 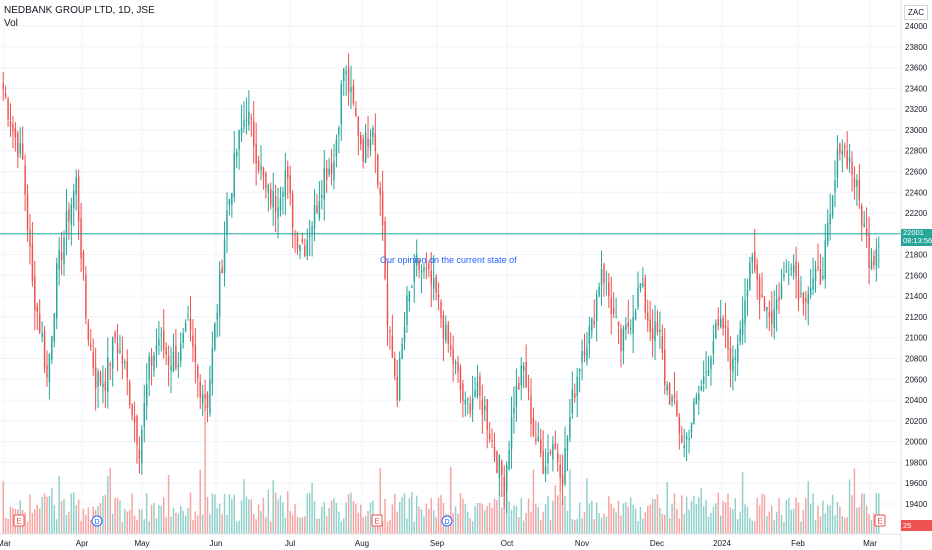 What do you see at coordinates (916, 12) in the screenshot?
I see `currency-label: ZAC` at bounding box center [916, 12].